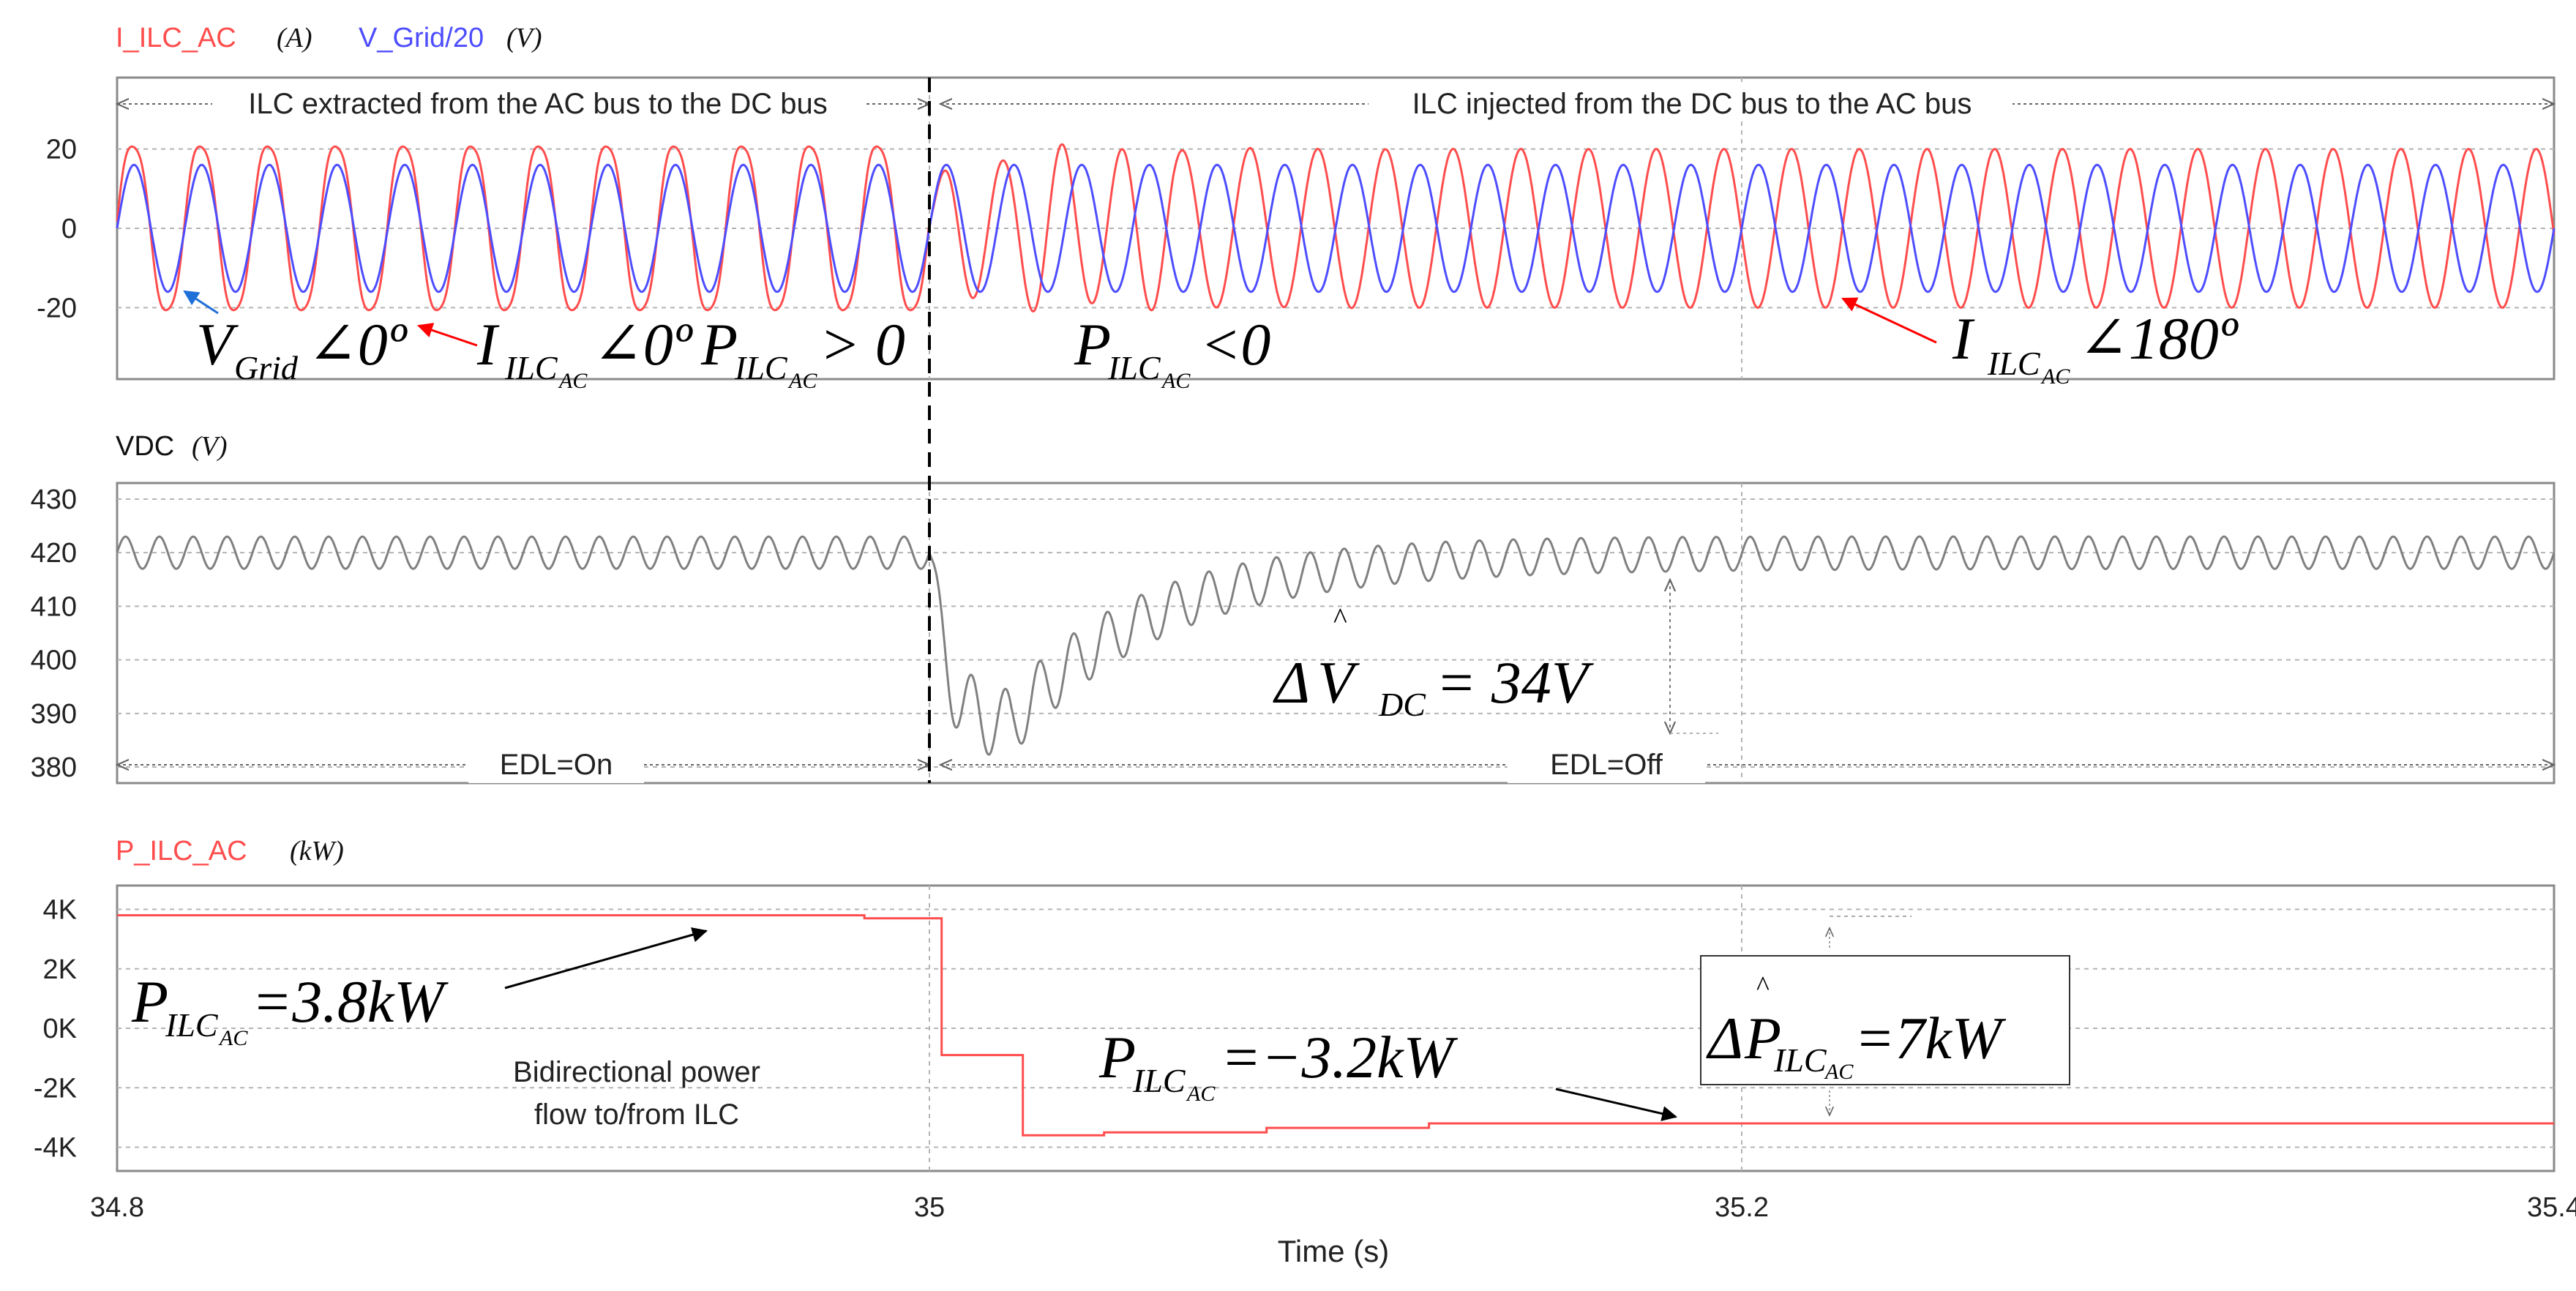 Image resolution: width=2576 pixels, height=1291 pixels. I want to click on panel2-note-edl-on: EDL=On, so click(556, 765).